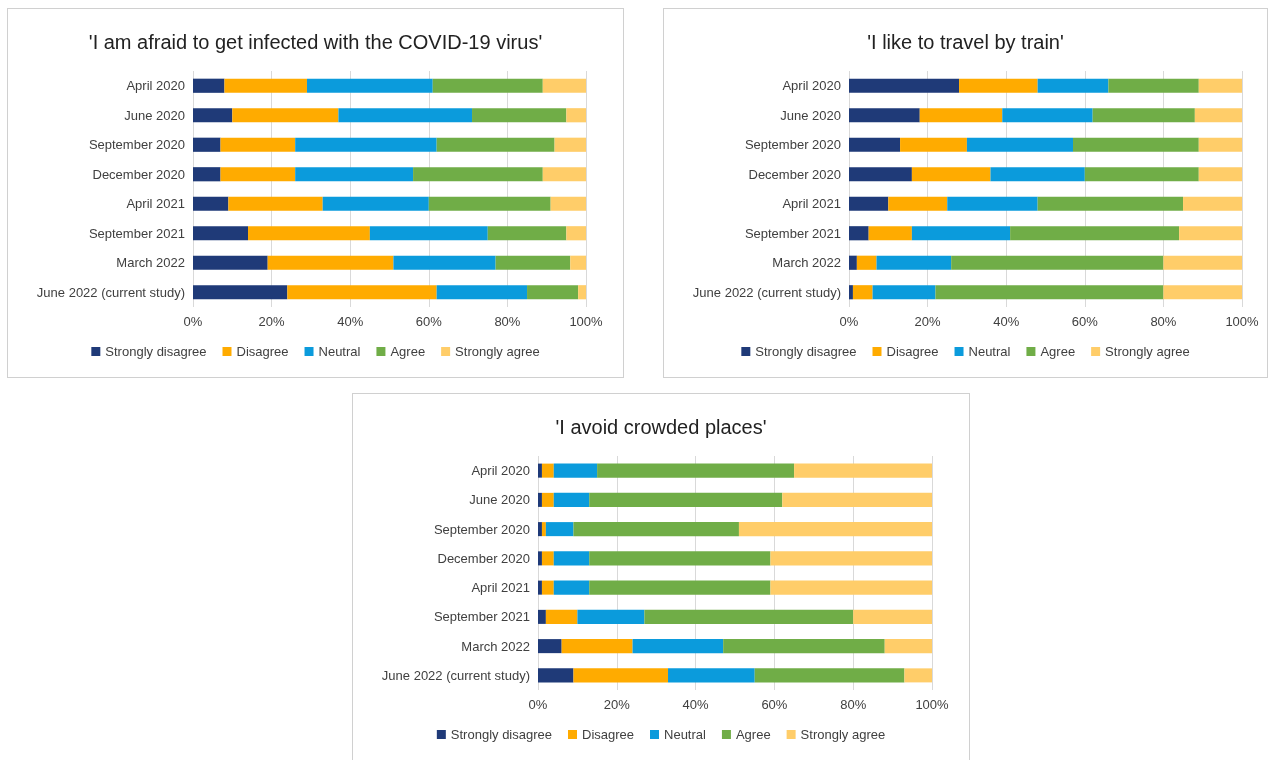 This screenshot has width=1275, height=760. I want to click on chart-title: 'I avoid crowded places', so click(661, 427).